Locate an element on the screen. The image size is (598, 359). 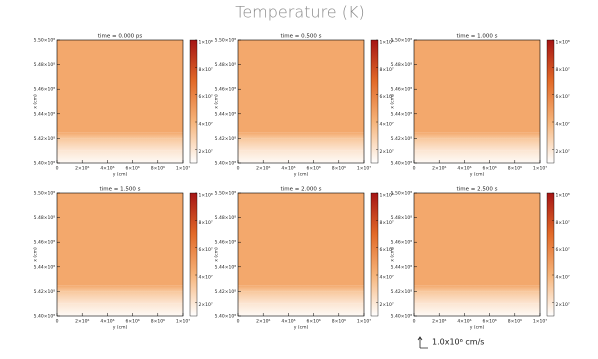
panel-title: time = 1.000 s is located at coordinates (477, 37).